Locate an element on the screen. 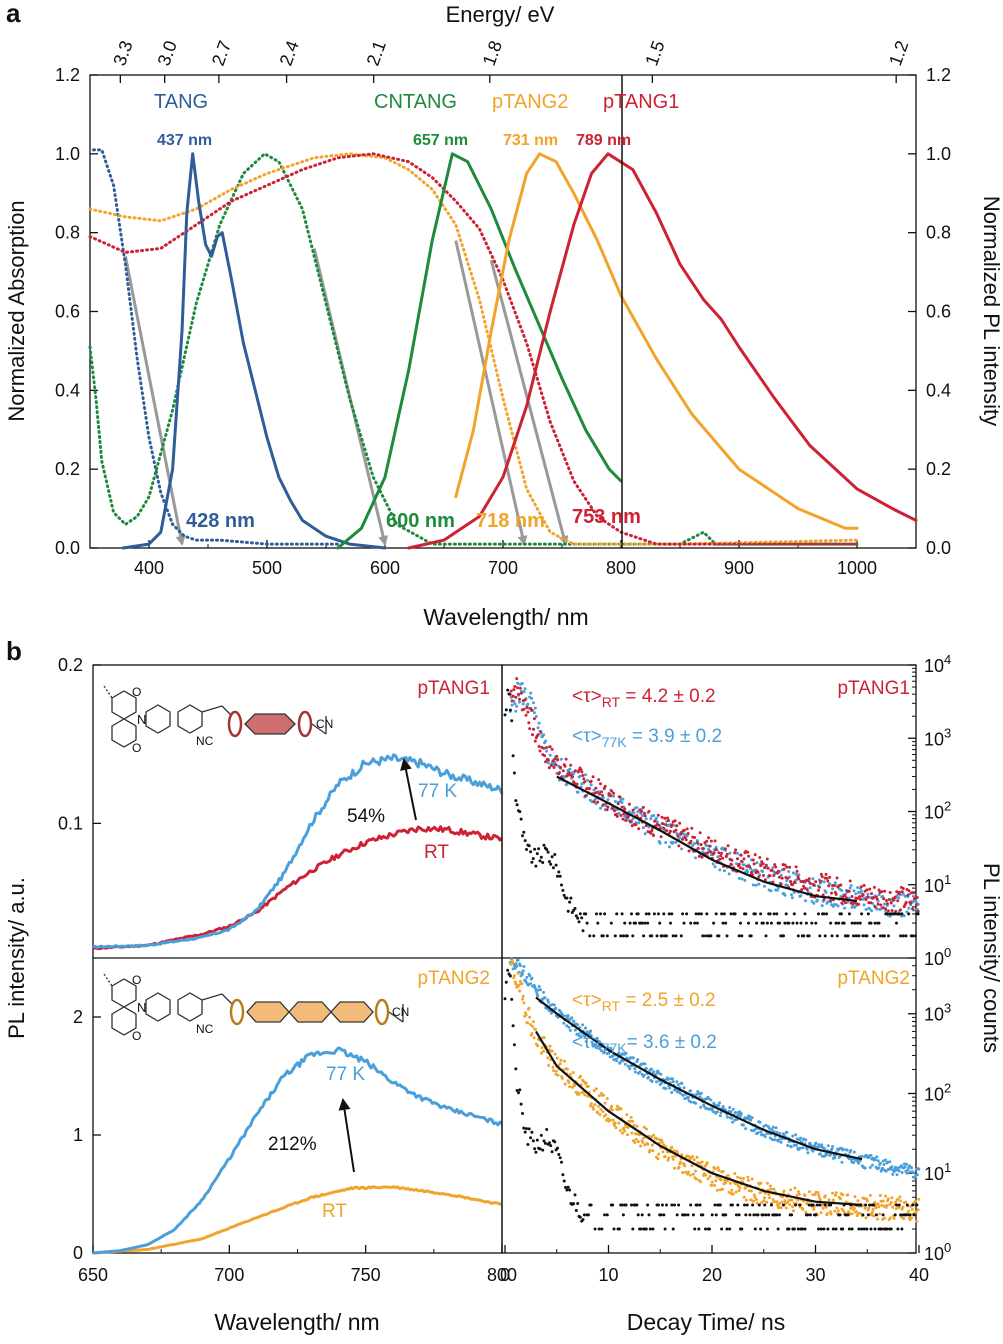 The height and width of the screenshot is (1344, 1003). y-tick-label: 1 is located at coordinates (78, 1135).